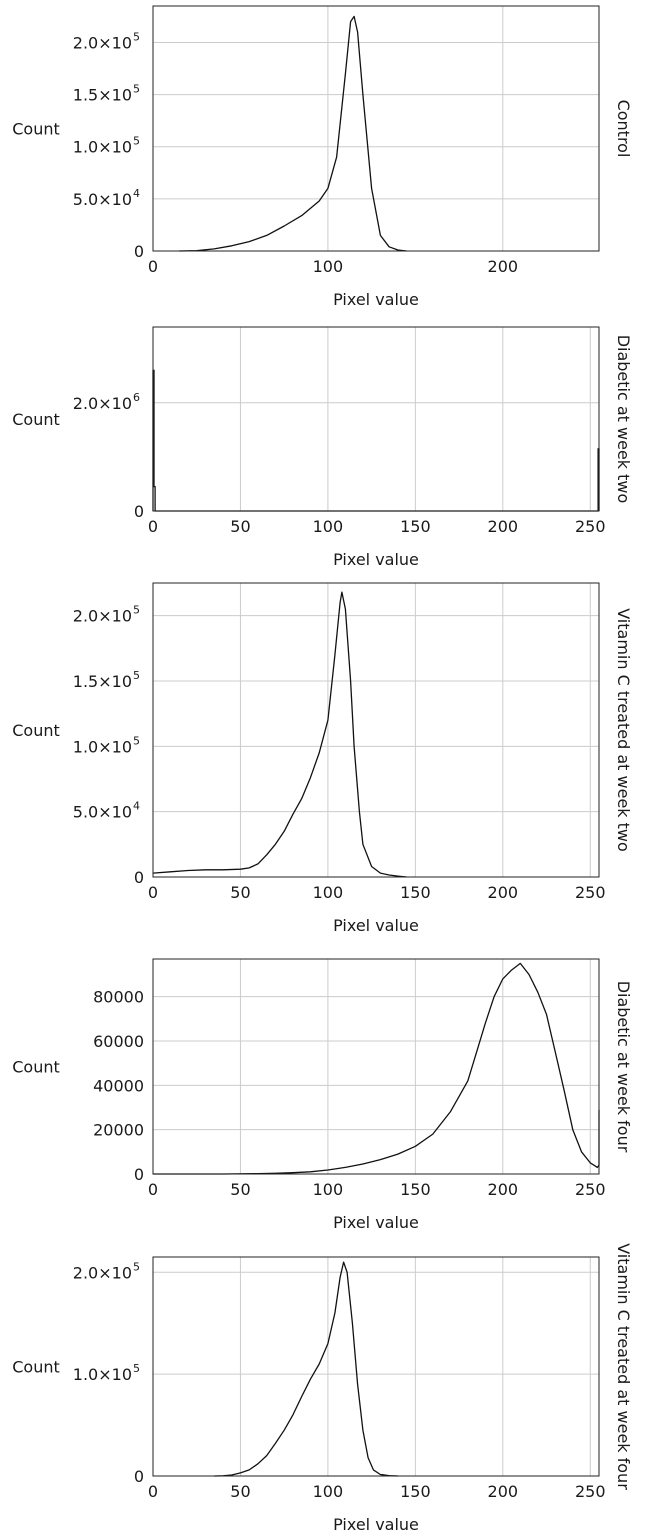  What do you see at coordinates (623, 1067) in the screenshot?
I see `panel-side-label: Diabetic at week four` at bounding box center [623, 1067].